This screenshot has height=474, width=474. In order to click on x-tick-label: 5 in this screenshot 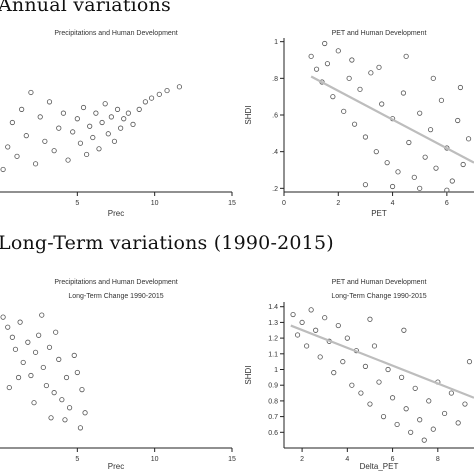, I will do `click(77, 459)`.